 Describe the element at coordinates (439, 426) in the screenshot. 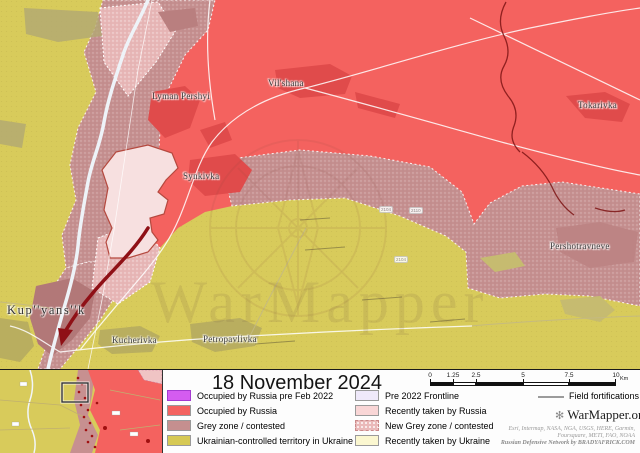

I see `legend-label: New Grey zone / contested` at that location.